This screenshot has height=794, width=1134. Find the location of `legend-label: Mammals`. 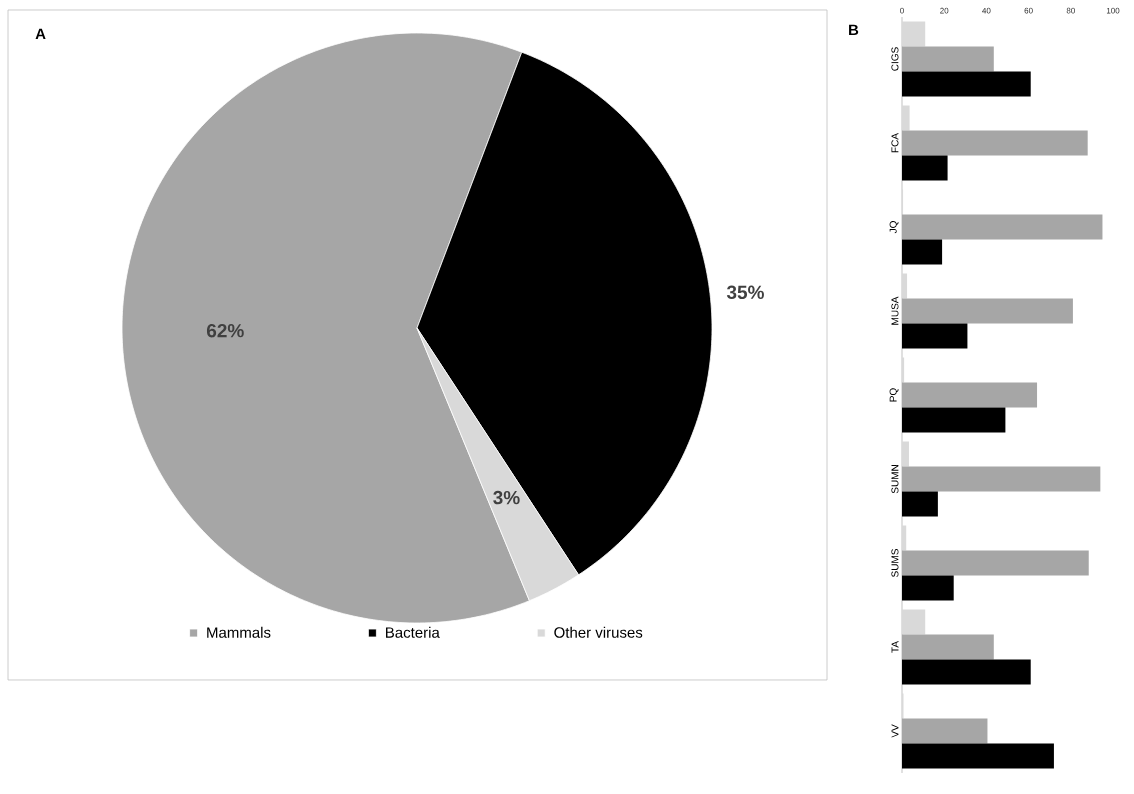

legend-label: Mammals is located at coordinates (239, 632).